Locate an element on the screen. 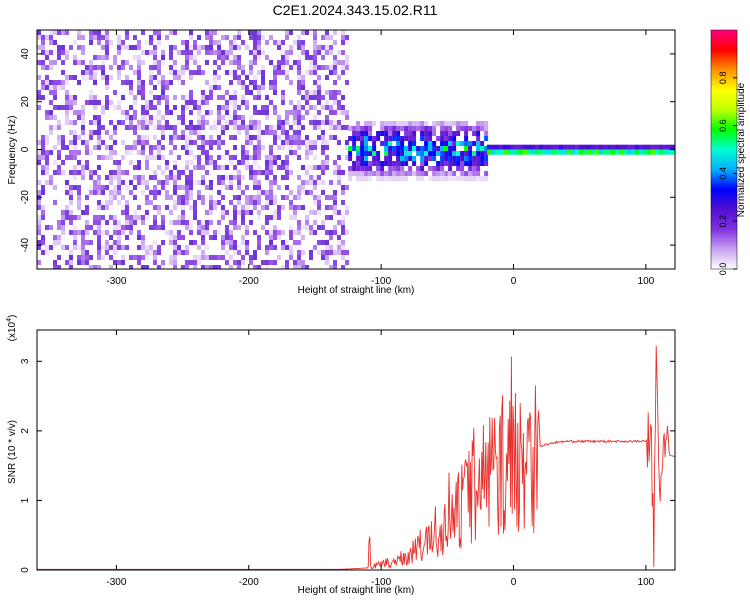 The height and width of the screenshot is (600, 750). x-tick-label: -200 is located at coordinates (249, 281).